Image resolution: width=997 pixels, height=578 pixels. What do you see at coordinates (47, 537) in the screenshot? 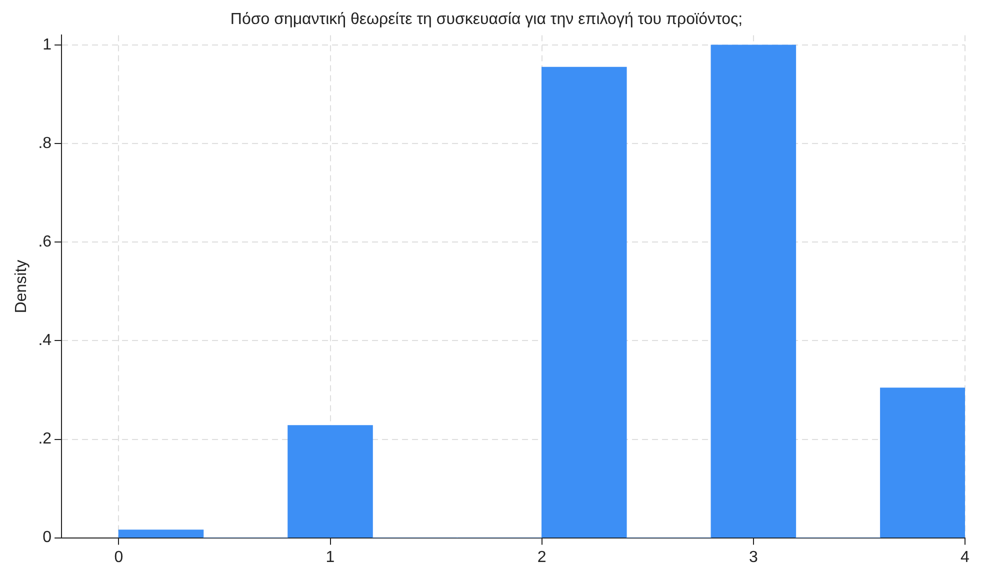
I see `y-tick-label: 0` at bounding box center [47, 537].